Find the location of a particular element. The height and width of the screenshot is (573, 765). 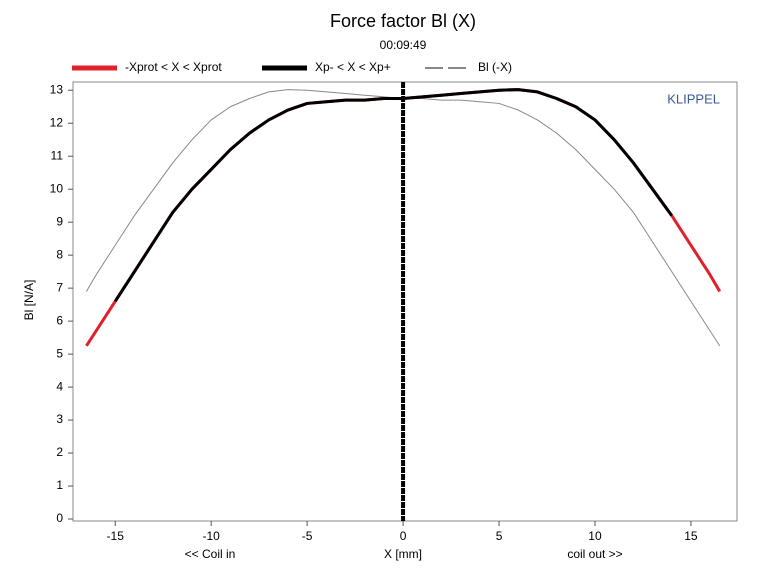

y-tick-label: 1 is located at coordinates (59, 485).